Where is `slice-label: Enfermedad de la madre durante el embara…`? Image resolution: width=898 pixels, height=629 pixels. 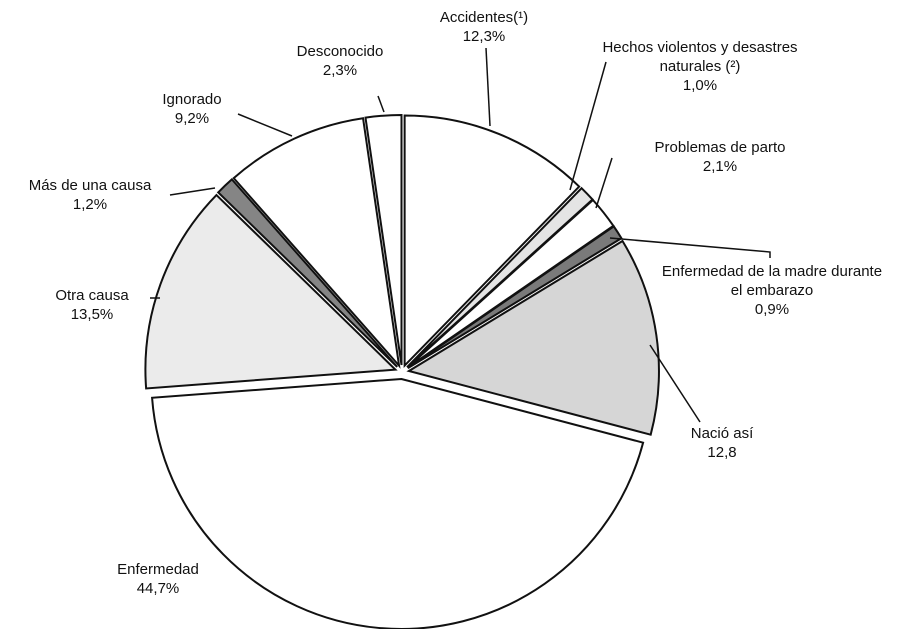
slice-label: Enfermedad de la madre durante el embara… is located at coordinates (772, 290).